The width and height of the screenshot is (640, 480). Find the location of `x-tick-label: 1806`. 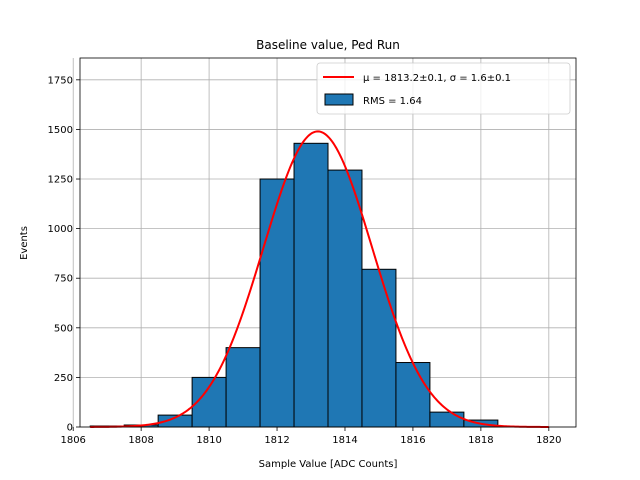

x-tick-label: 1806 is located at coordinates (72, 440).